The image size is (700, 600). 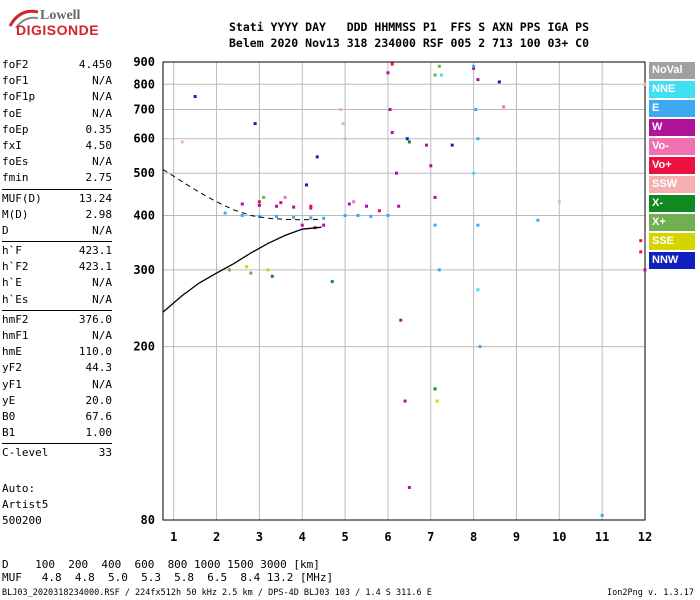 I want to click on param-row: foF1p N/A, so click(x=57, y=98).